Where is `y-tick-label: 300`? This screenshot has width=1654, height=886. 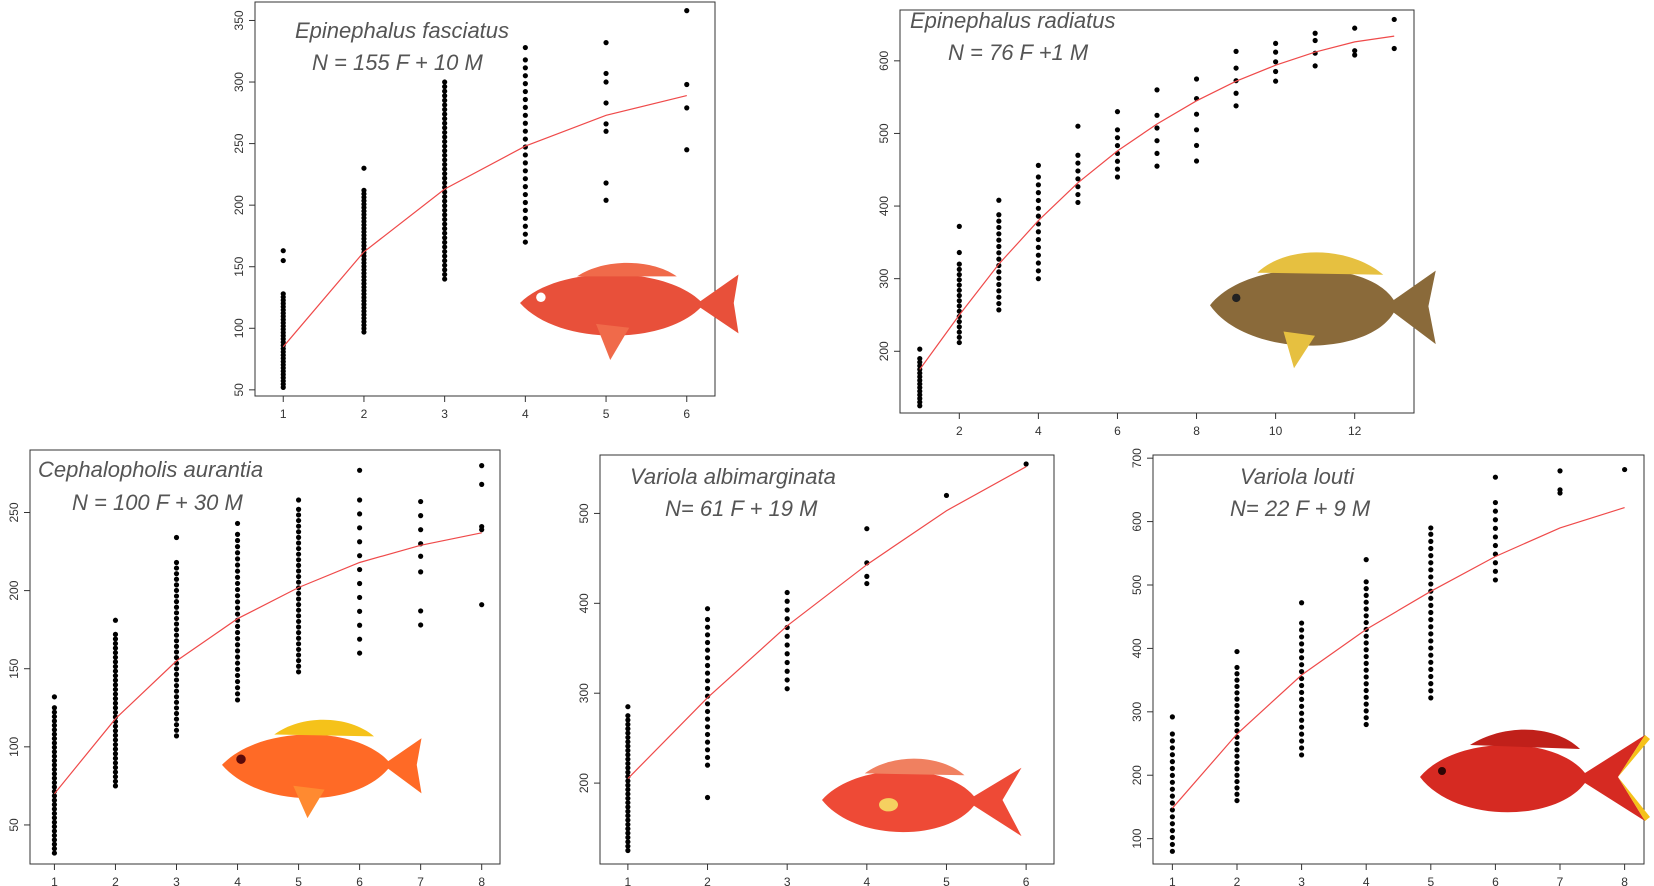
y-tick-label: 300 is located at coordinates (1137, 711).